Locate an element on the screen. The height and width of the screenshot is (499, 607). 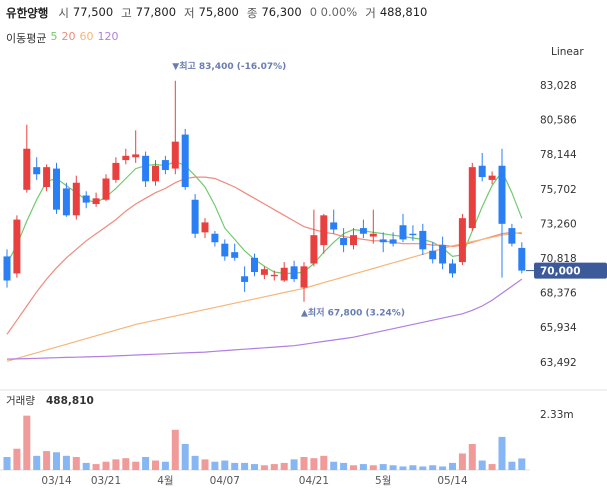
stat-value: 75,800 is located at coordinates (218, 12).